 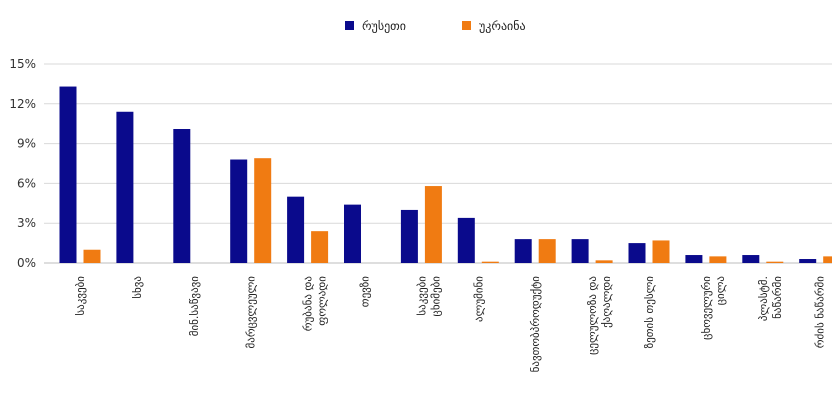 I want to click on category-label-line: ნავთობპროდუქტი, so click(x=535, y=324).